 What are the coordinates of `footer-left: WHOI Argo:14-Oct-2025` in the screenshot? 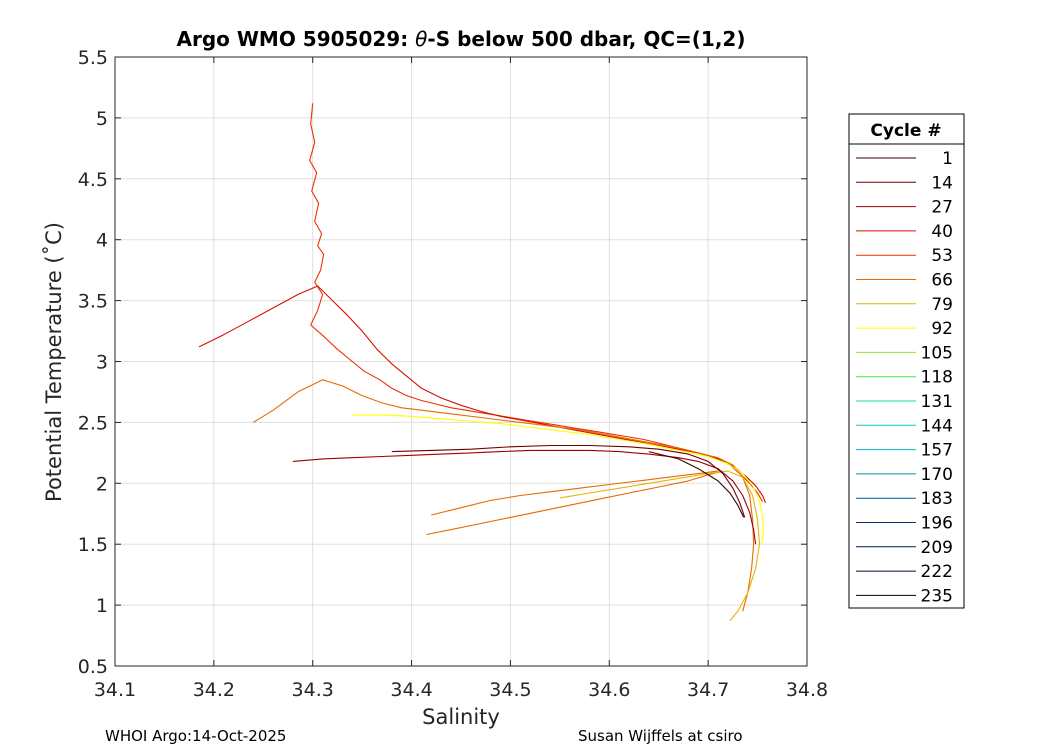 It's located at (195, 736).